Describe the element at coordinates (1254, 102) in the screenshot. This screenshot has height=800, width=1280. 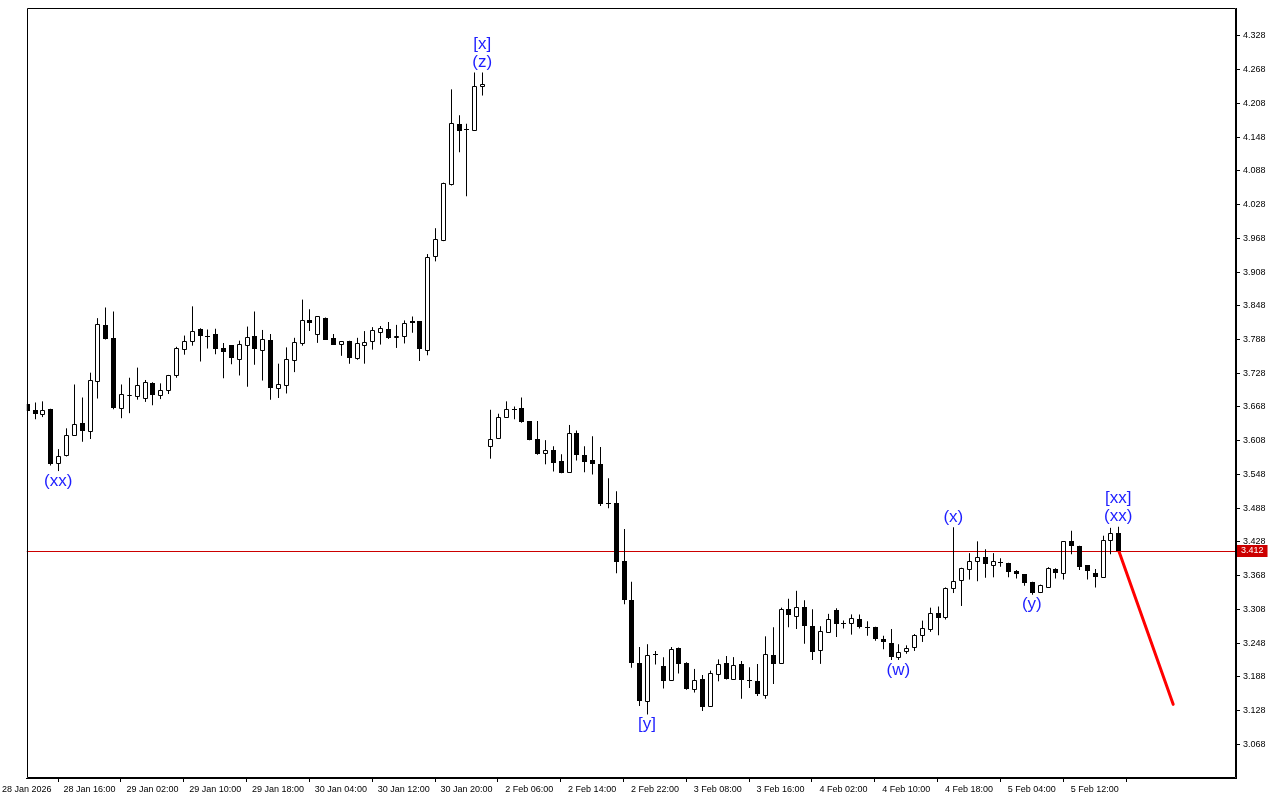
I see `y-tick-label: 4.208` at that location.